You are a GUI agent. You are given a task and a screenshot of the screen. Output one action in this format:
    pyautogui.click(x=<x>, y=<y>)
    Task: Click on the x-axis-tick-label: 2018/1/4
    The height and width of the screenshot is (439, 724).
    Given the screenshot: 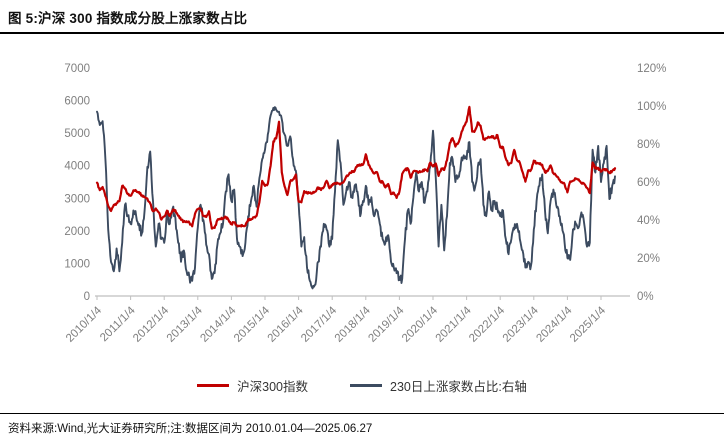 What is the action you would take?
    pyautogui.click(x=353, y=324)
    